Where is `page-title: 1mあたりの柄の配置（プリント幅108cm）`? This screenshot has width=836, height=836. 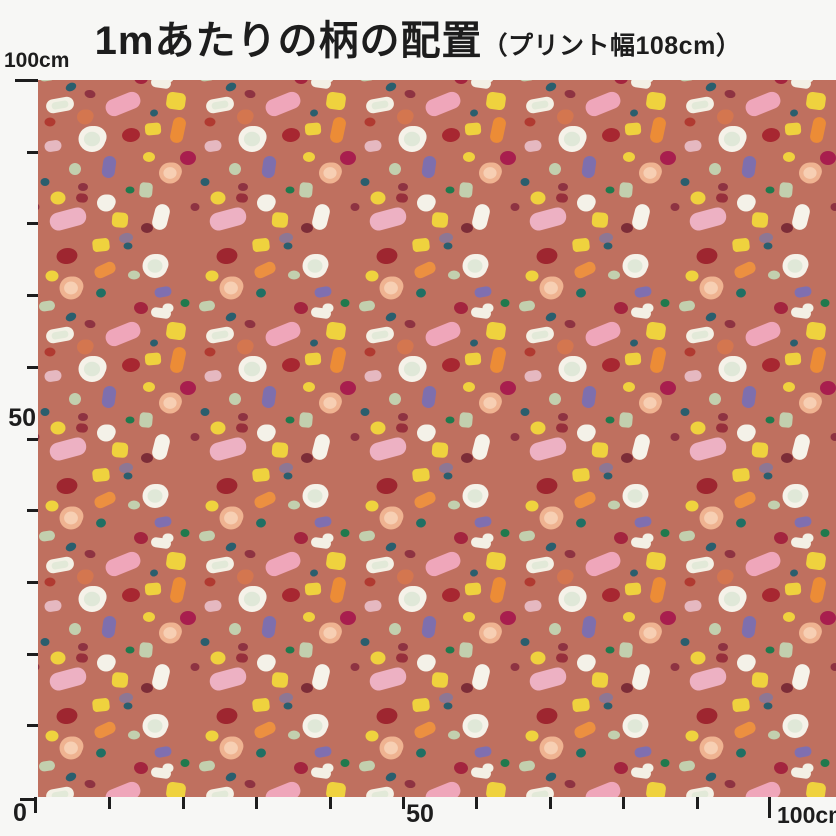
page-title: 1mあたりの柄の配置（プリント幅108cm） is located at coordinates (418, 37).